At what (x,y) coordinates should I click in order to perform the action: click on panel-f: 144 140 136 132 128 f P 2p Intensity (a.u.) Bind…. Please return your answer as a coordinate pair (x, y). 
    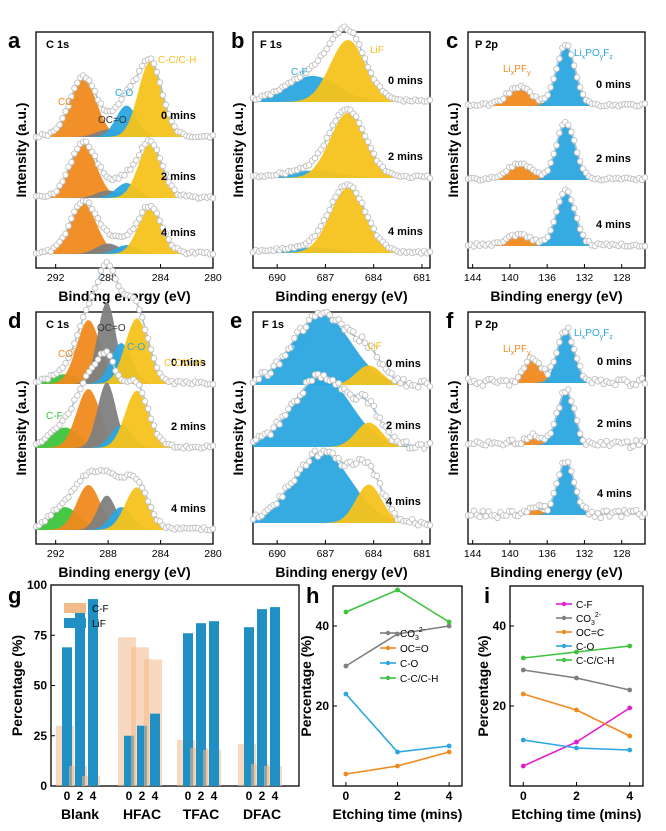
    Looking at the image, I should click on (547, 444).